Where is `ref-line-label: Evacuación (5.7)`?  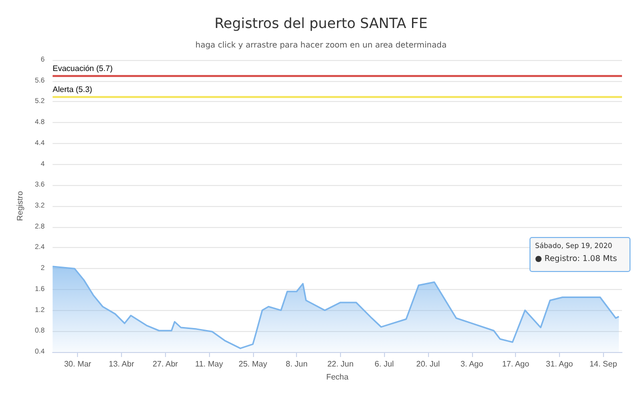
ref-line-label: Evacuación (5.7) is located at coordinates (82, 69).